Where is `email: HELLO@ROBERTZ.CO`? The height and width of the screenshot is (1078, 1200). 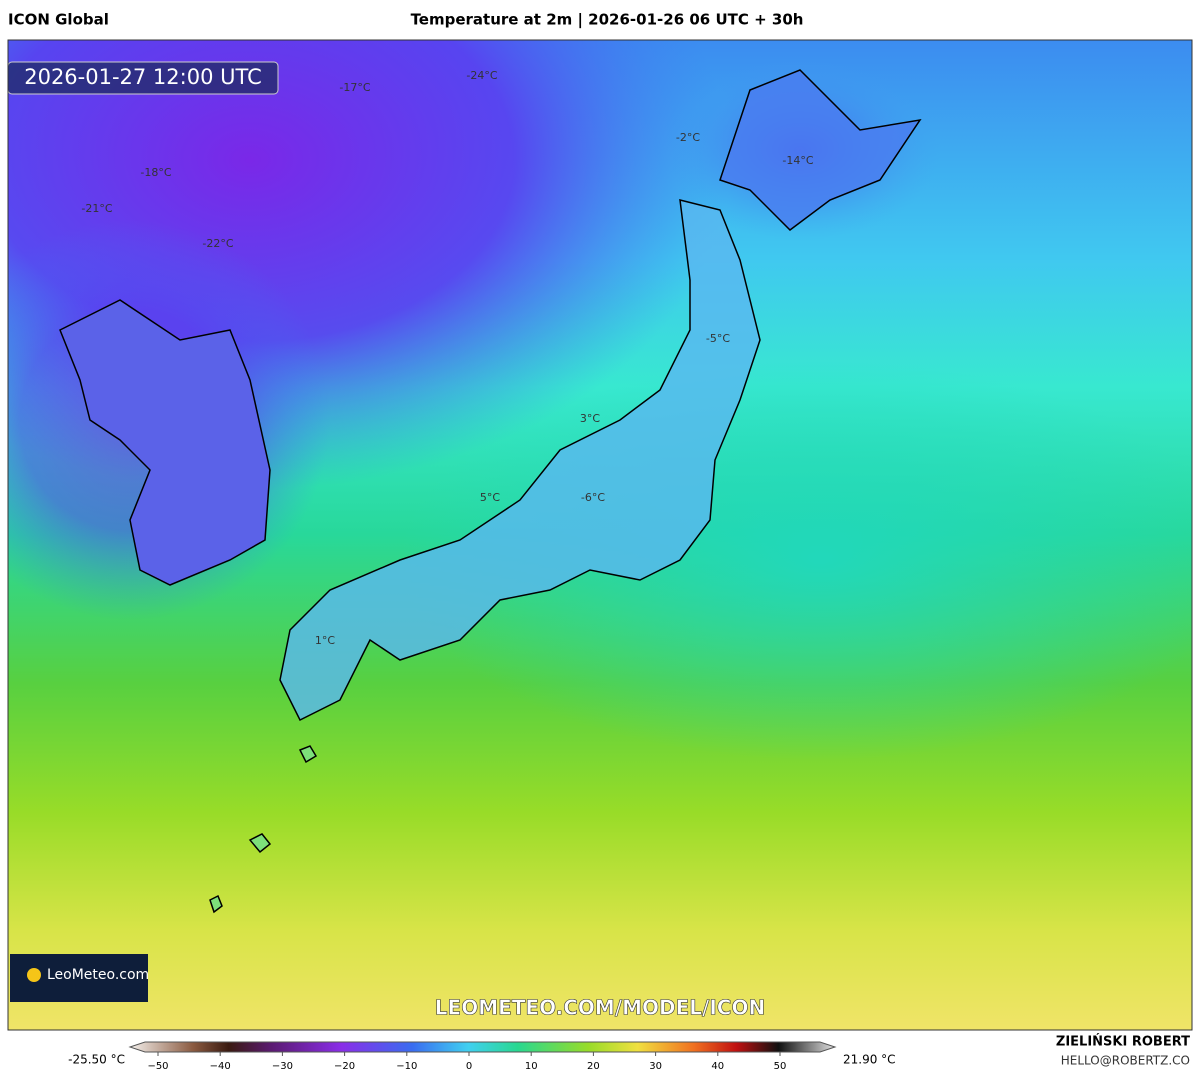 email: HELLO@ROBERTZ.CO is located at coordinates (1125, 1061).